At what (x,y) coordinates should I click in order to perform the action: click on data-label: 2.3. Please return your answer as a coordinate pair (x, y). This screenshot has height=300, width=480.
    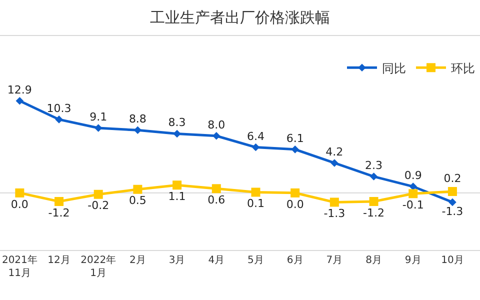
    Looking at the image, I should click on (374, 165).